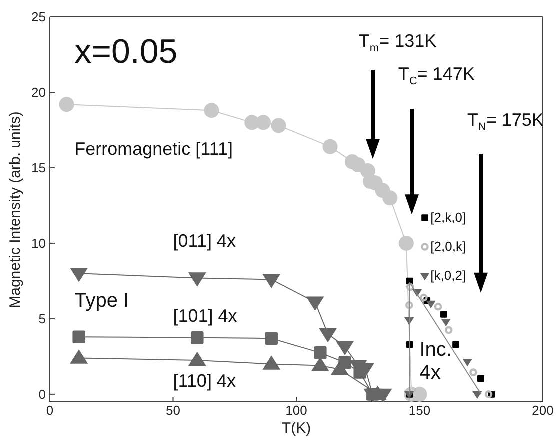  Describe the element at coordinates (126, 52) in the screenshot. I see `annotation: x=0.05` at that location.